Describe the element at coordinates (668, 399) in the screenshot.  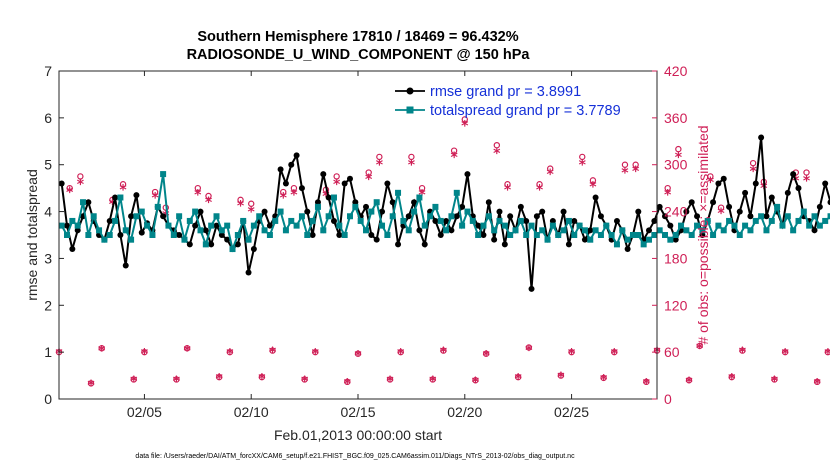
I see `y-right-tick-label: 0` at that location.